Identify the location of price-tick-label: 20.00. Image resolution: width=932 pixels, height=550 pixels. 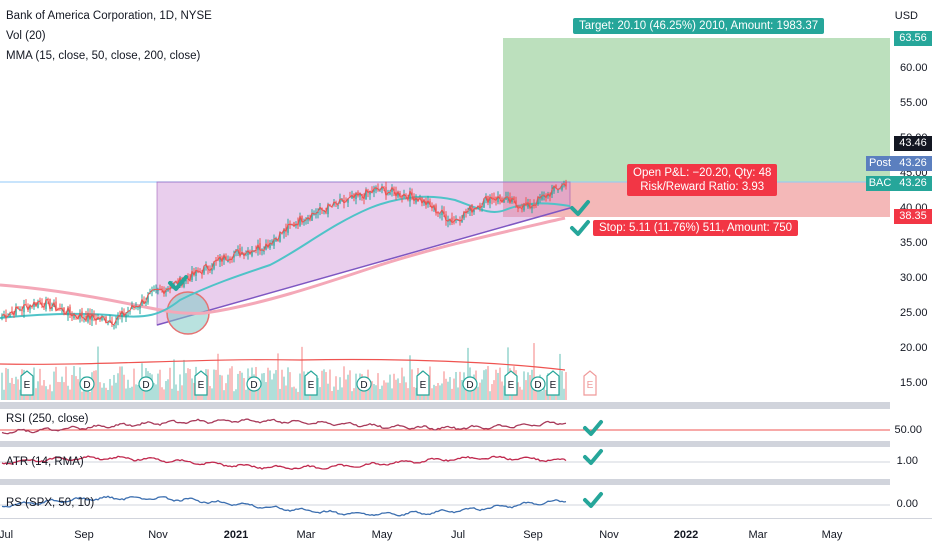
(914, 348).